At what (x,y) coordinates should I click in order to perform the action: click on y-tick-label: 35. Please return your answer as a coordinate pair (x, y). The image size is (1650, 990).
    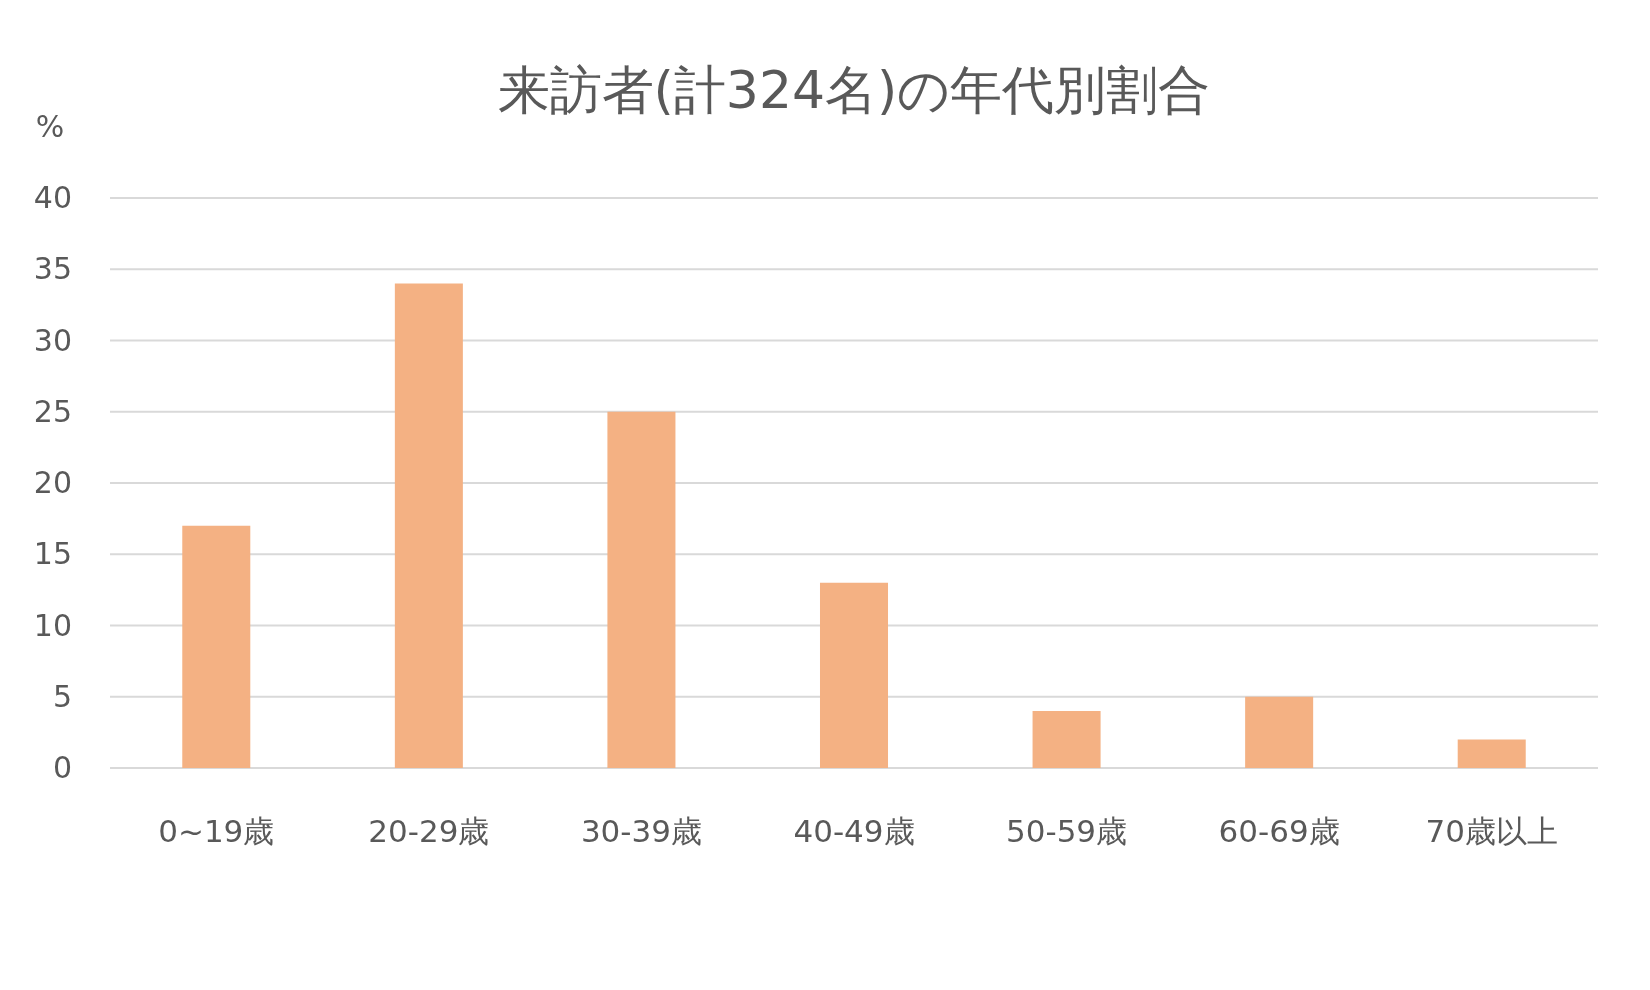
    Looking at the image, I should click on (52, 269).